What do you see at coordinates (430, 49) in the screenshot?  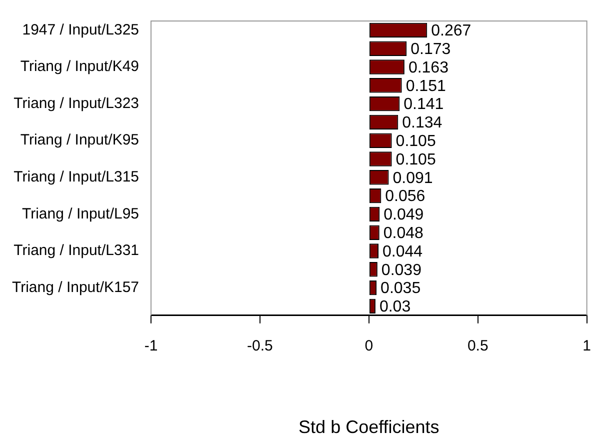 I see `data-label: 0.173` at bounding box center [430, 49].